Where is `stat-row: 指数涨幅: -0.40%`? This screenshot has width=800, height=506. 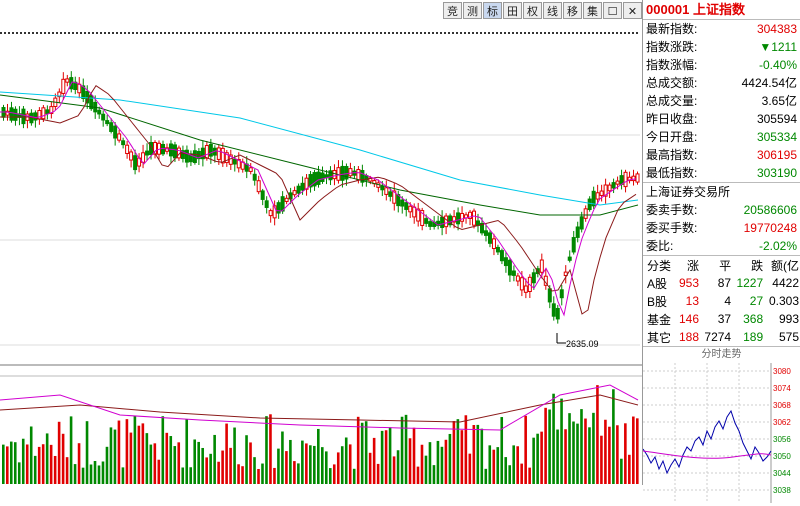 stat-row: 指数涨幅: -0.40% is located at coordinates (721, 65).